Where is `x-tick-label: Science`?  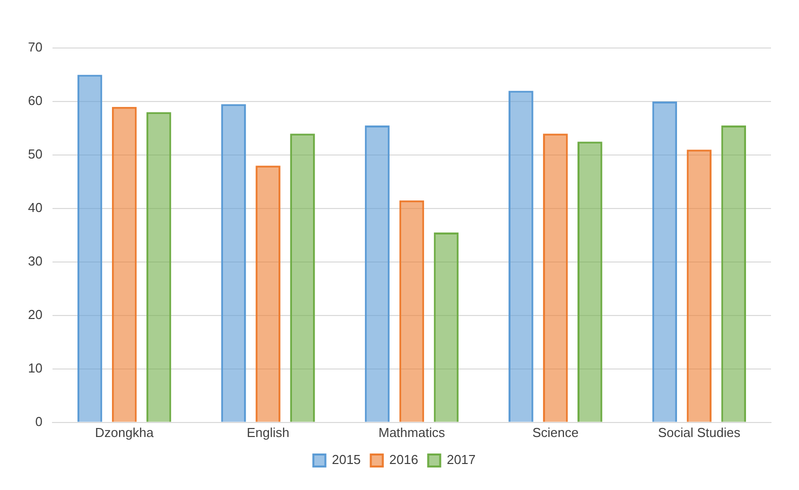
x-tick-label: Science is located at coordinates (555, 432).